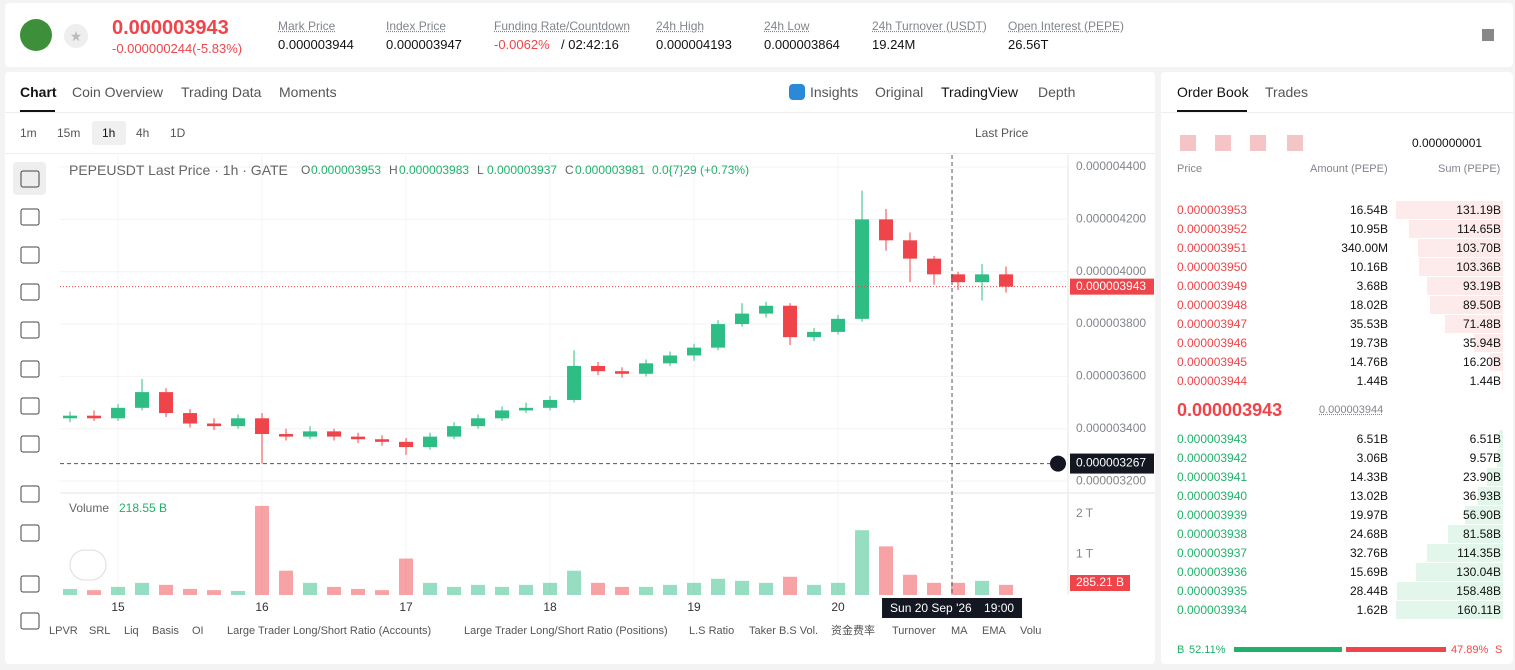 The height and width of the screenshot is (670, 1515). I want to click on book-sum: 36.93B, so click(1481, 496).